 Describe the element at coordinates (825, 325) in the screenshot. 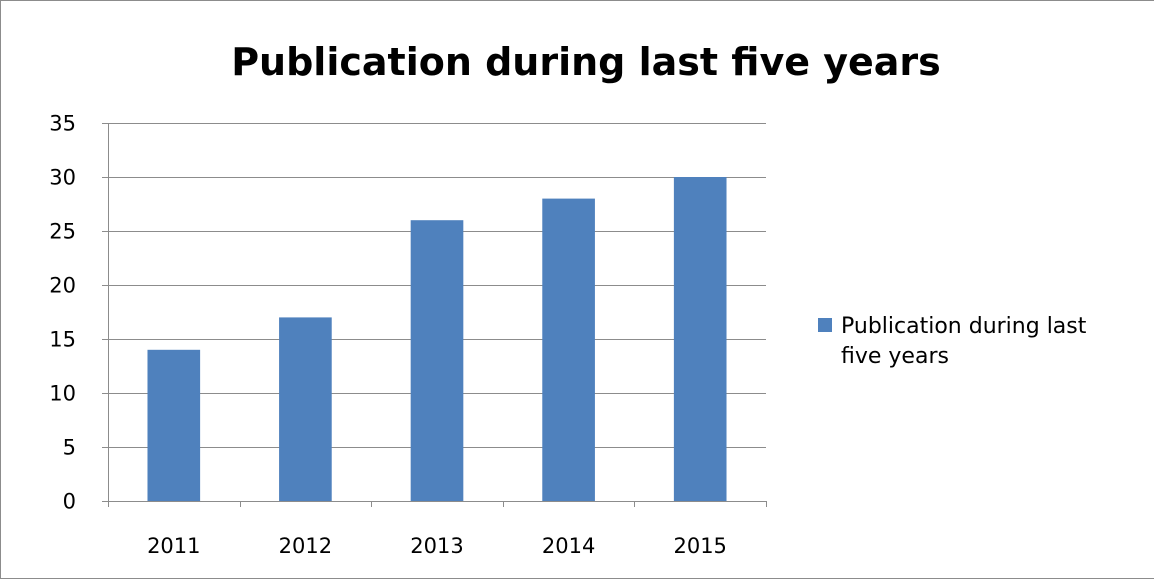

I see `legend-swatch` at that location.